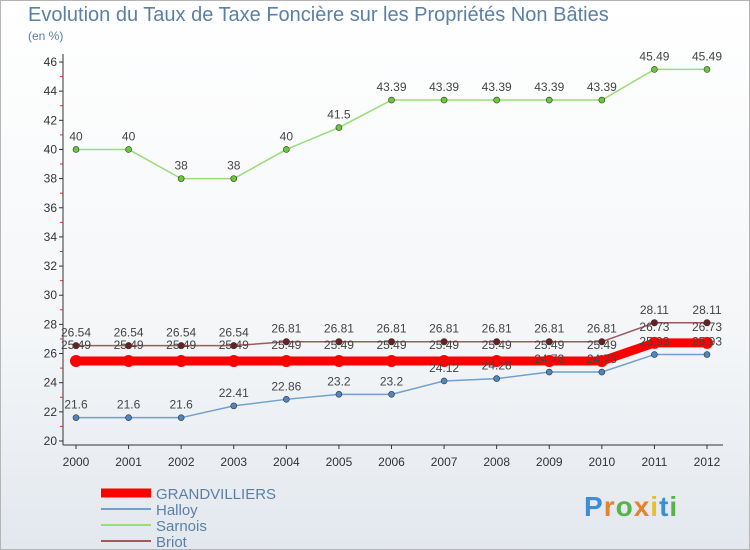 The height and width of the screenshot is (550, 750). Describe the element at coordinates (128, 462) in the screenshot. I see `x-tick-label: 2001` at that location.